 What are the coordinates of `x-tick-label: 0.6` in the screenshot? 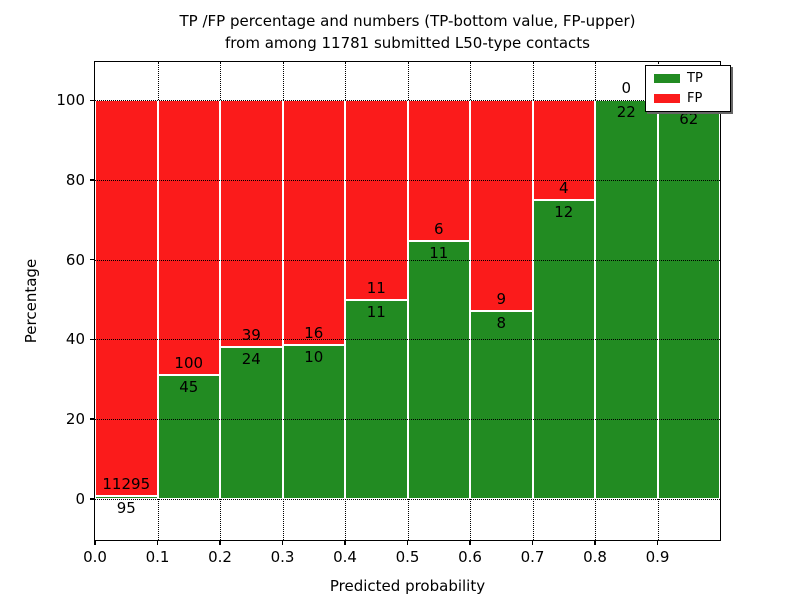 It's located at (470, 557).